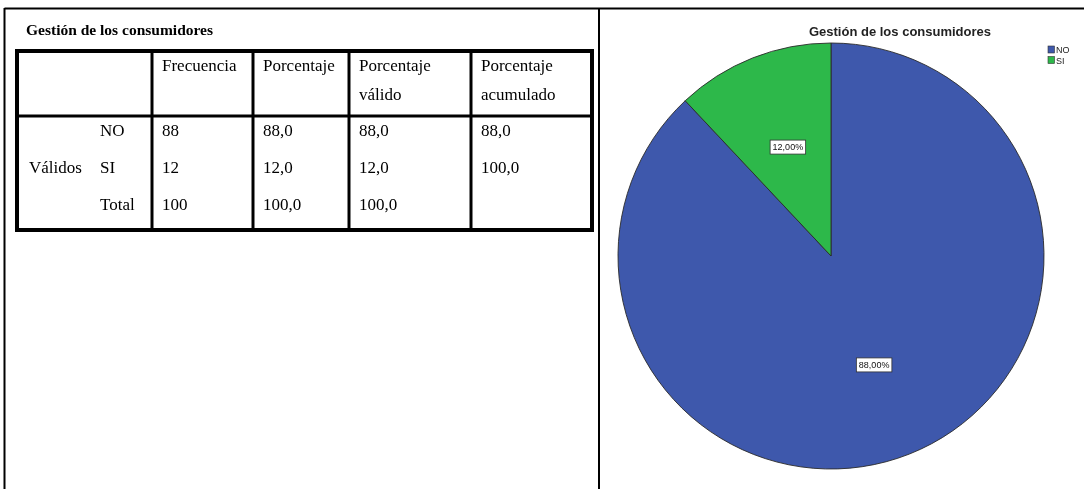  Describe the element at coordinates (170, 130) in the screenshot. I see `text: 88` at that location.